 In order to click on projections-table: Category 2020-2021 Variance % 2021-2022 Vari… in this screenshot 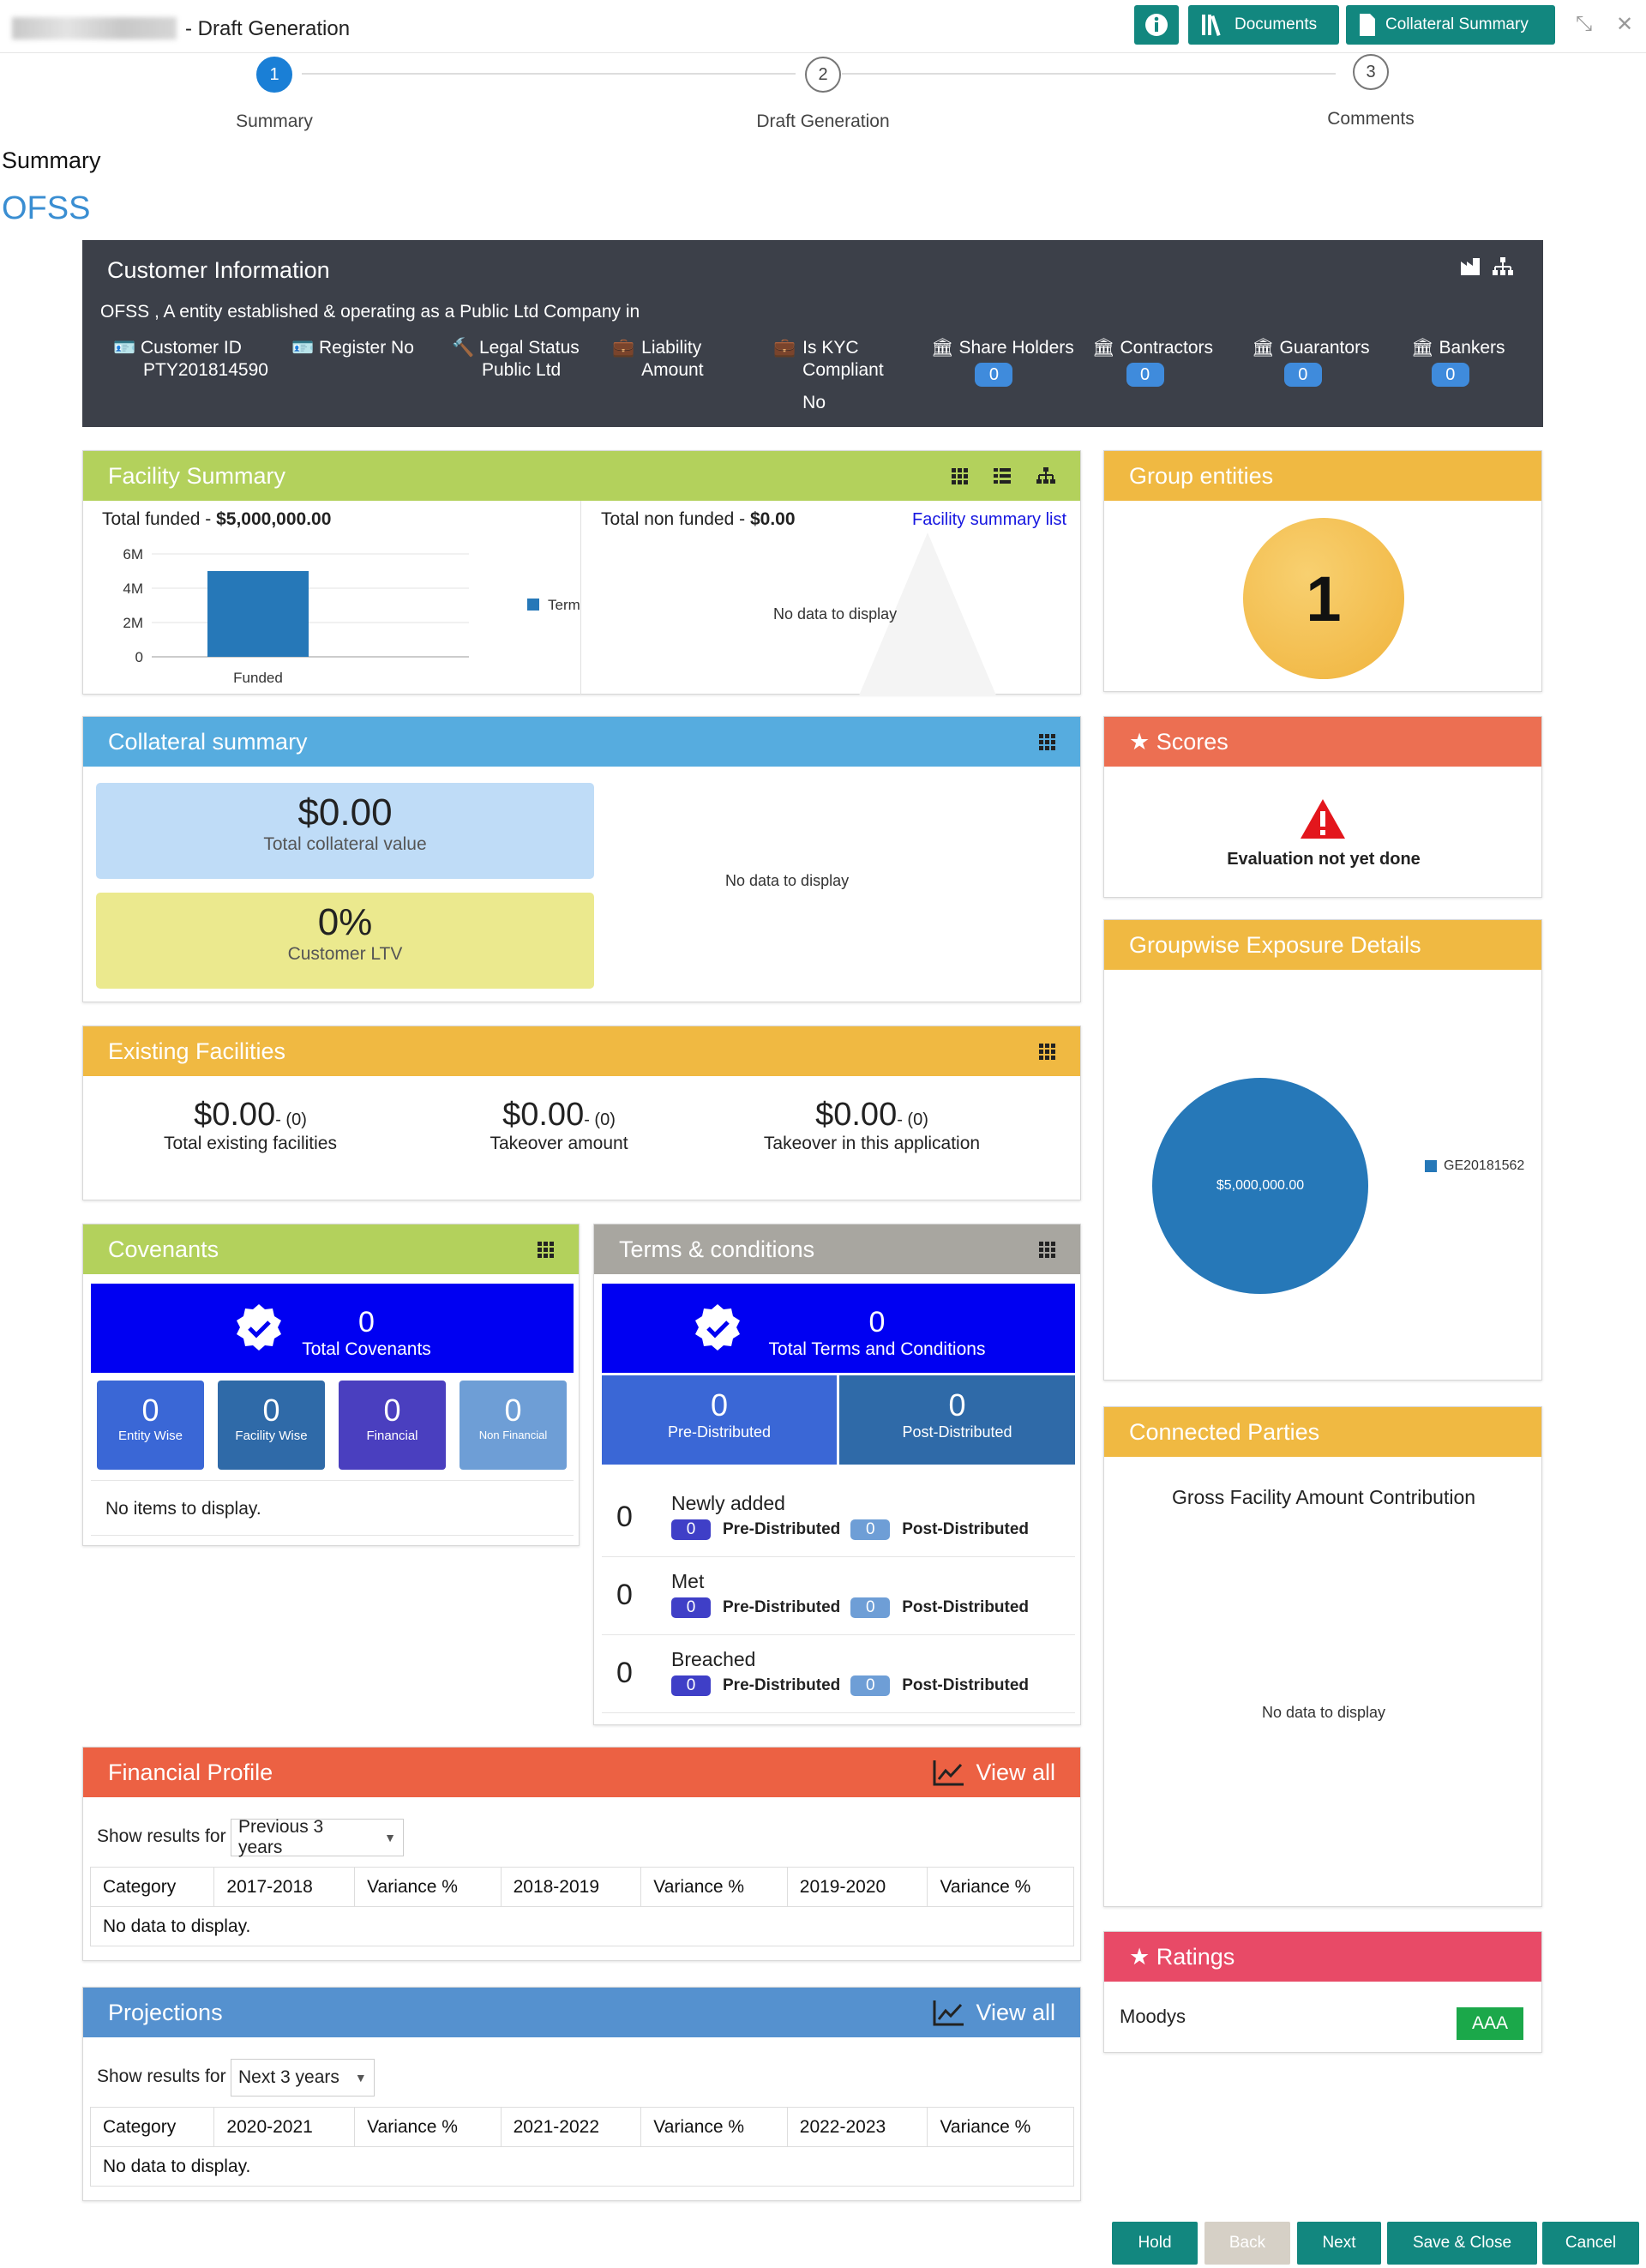, I will do `click(581, 2147)`.